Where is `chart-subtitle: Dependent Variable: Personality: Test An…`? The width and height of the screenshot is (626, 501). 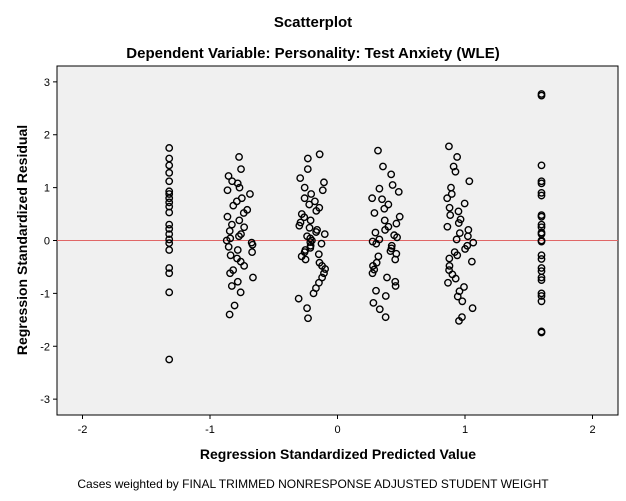
chart-subtitle: Dependent Variable: Personality: Test An… is located at coordinates (312, 53).